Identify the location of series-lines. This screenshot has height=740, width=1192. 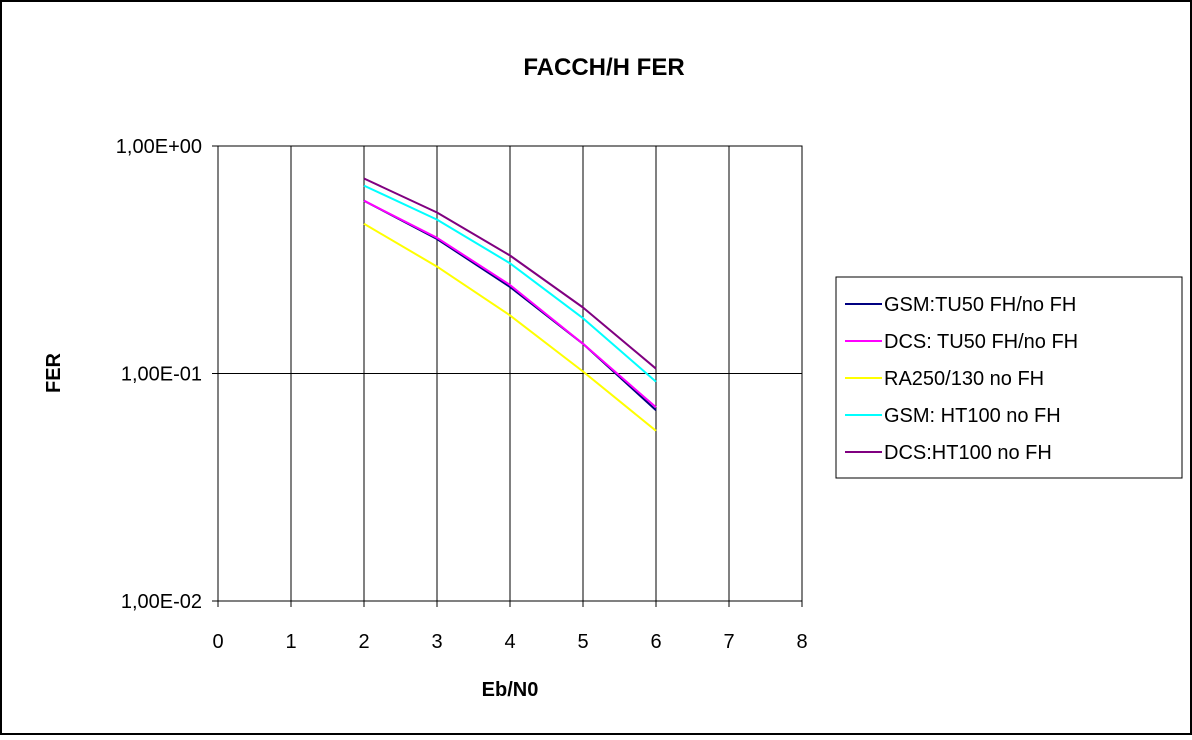
(510, 304).